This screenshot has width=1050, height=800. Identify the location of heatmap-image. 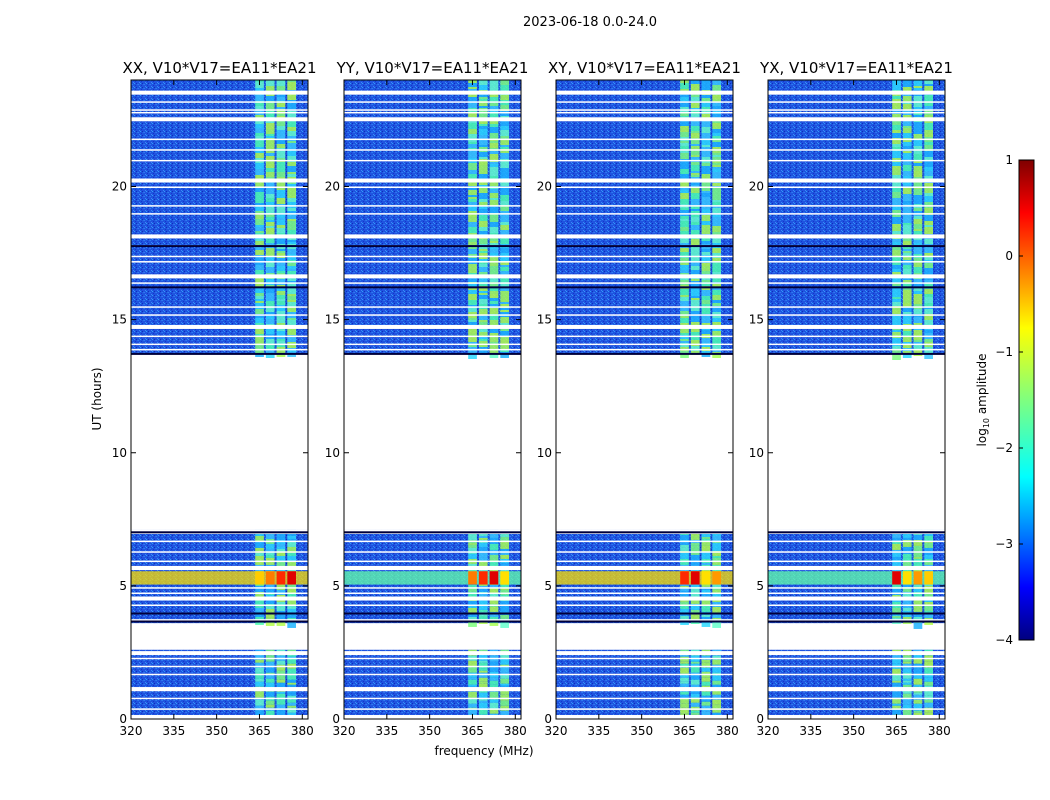
(219, 399).